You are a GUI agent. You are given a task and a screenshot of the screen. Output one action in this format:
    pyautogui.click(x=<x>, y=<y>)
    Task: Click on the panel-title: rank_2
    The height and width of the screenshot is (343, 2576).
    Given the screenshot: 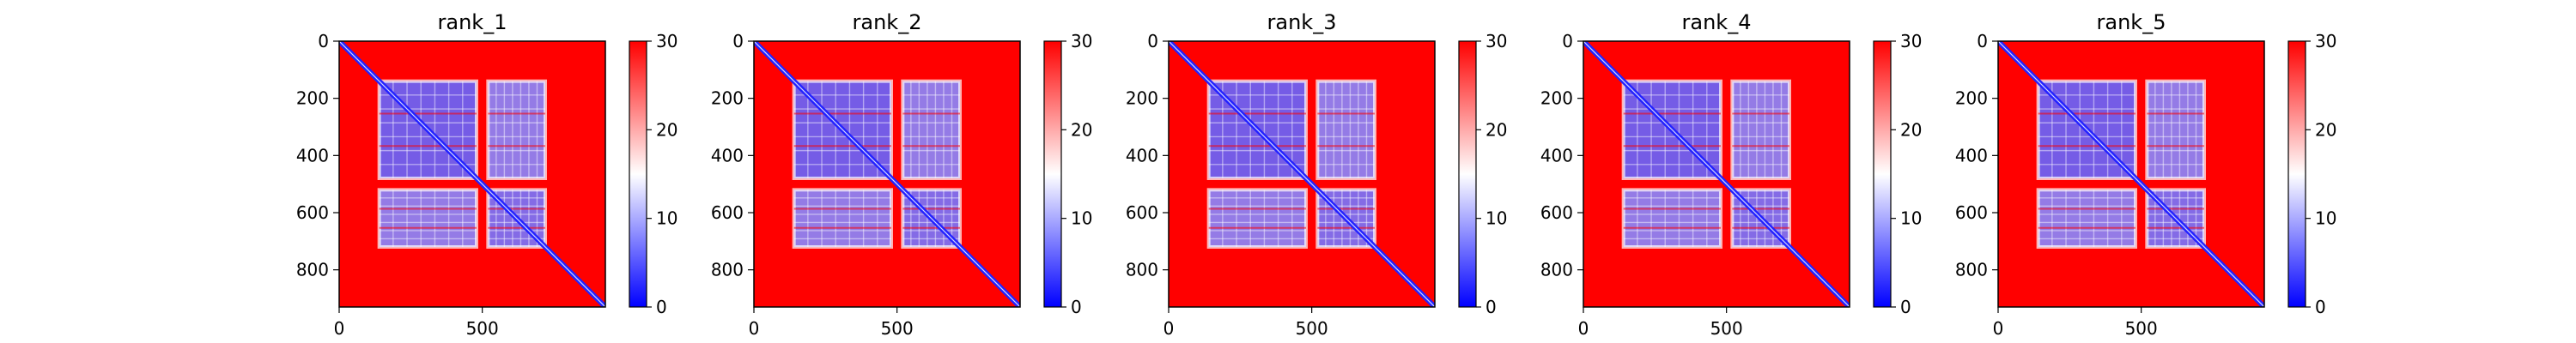 What is the action you would take?
    pyautogui.click(x=888, y=22)
    